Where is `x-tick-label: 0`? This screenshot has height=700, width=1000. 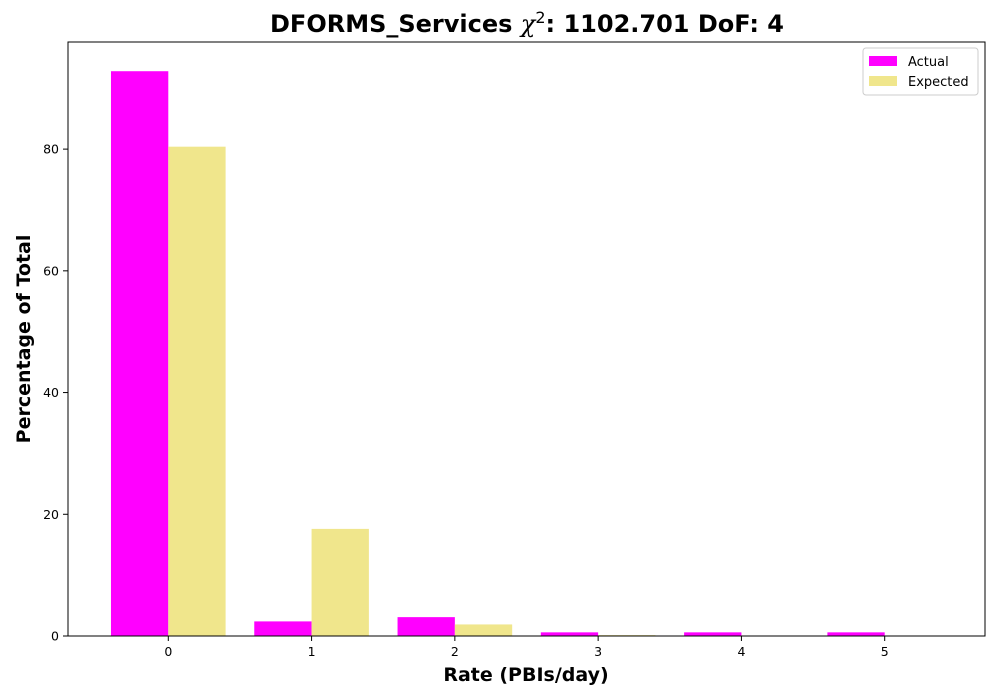
x-tick-label: 0 is located at coordinates (168, 651).